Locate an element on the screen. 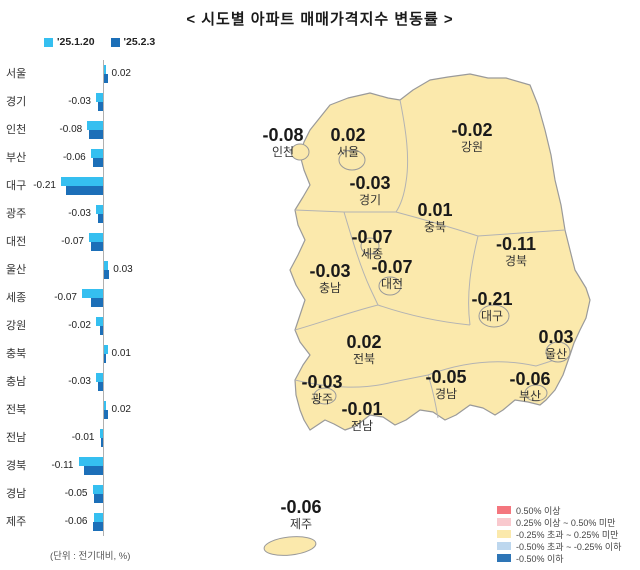 The image size is (640, 570). incheon-shape is located at coordinates (300, 152).